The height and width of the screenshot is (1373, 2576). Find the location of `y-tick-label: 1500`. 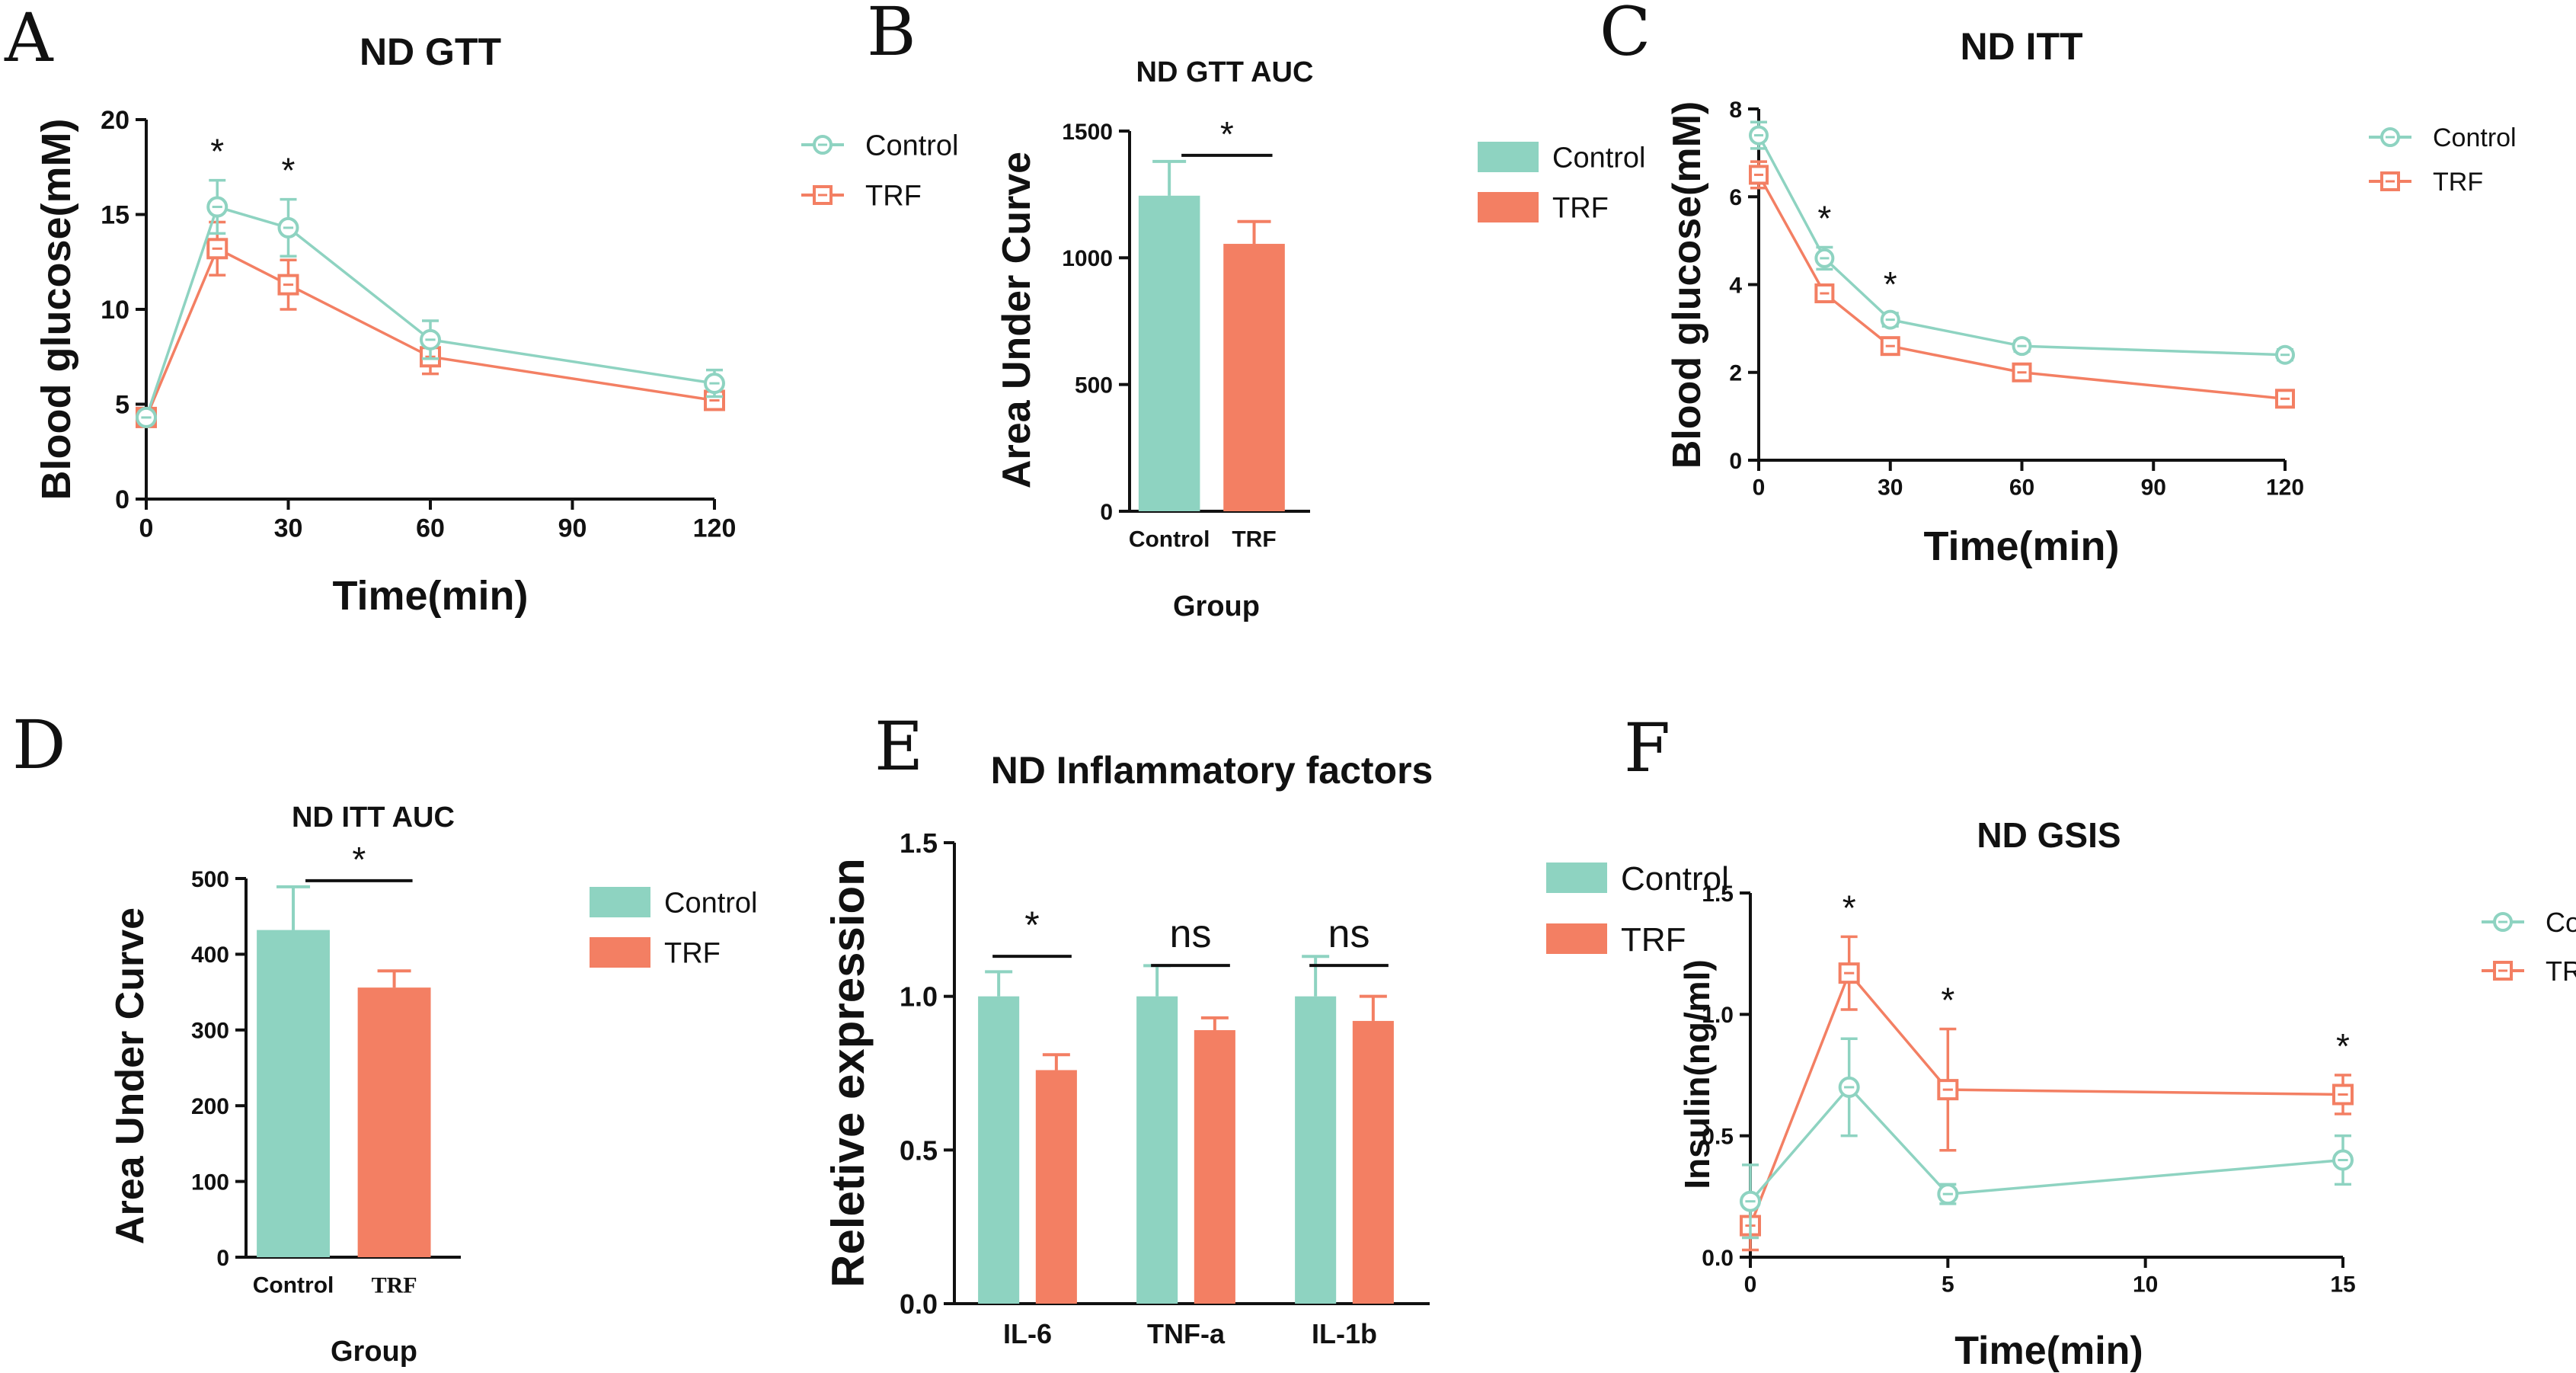

y-tick-label: 1500 is located at coordinates (1088, 132).